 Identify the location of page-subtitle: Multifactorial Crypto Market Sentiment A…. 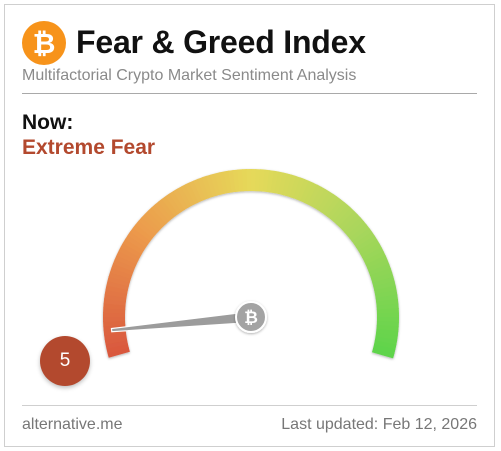
(189, 75).